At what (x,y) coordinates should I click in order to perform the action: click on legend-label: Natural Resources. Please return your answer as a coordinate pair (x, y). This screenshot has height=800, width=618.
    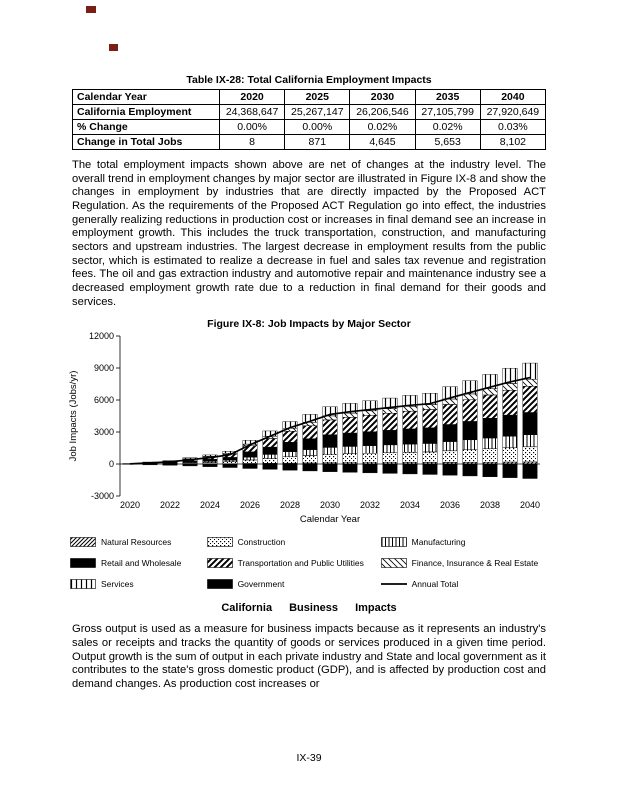
    Looking at the image, I should click on (136, 542).